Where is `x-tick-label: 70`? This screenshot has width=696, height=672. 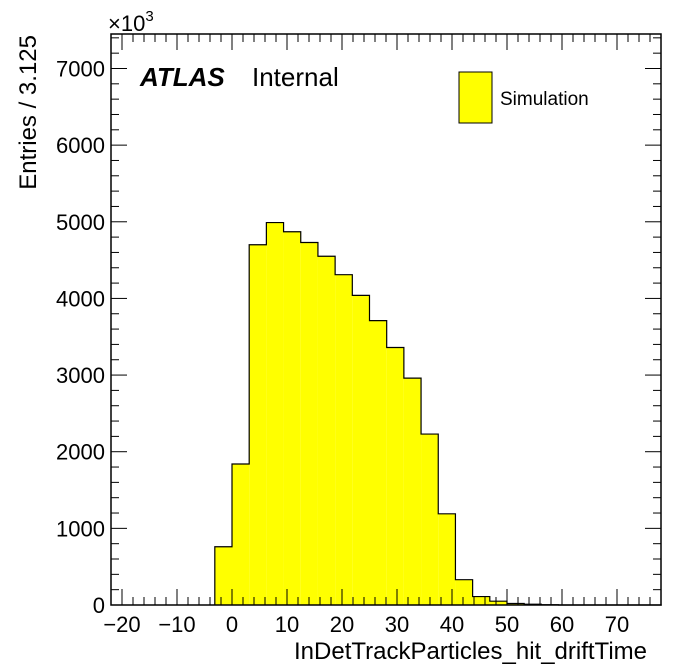 x-tick-label: 70 is located at coordinates (617, 624).